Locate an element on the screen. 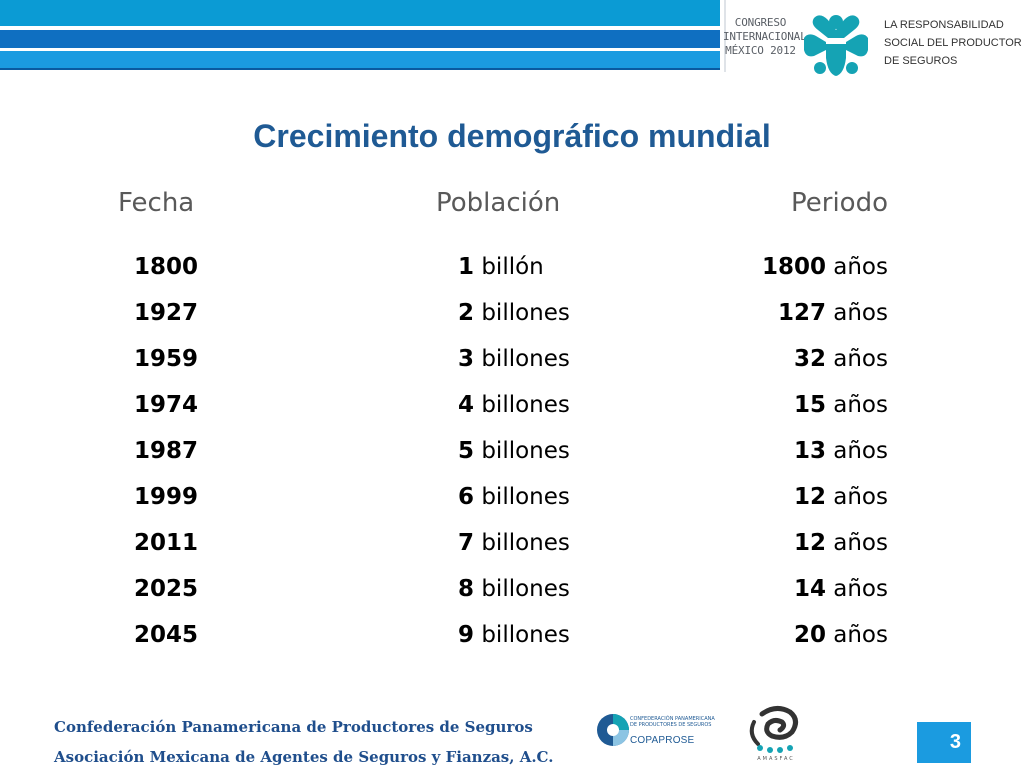 The width and height of the screenshot is (1024, 772). table-row: 1800 1 billón 1800 años is located at coordinates (512, 277).